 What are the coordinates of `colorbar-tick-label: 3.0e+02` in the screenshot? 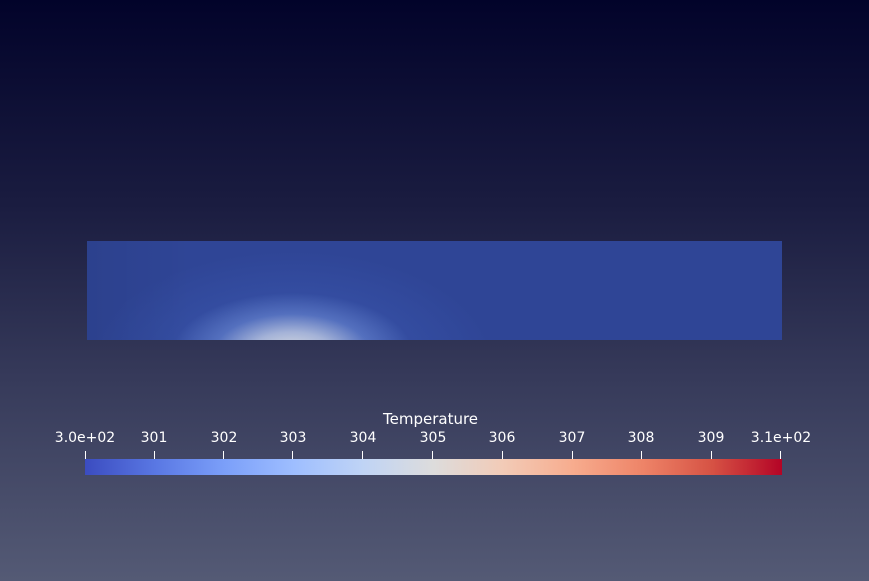 It's located at (85, 438).